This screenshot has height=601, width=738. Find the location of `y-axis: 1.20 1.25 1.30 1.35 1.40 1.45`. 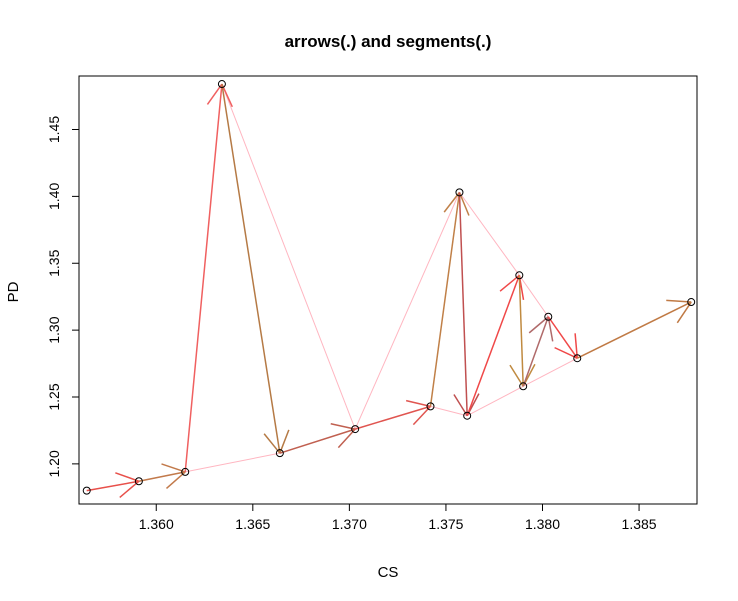

y-axis: 1.20 1.25 1.30 1.35 1.40 1.45 is located at coordinates (63, 297).